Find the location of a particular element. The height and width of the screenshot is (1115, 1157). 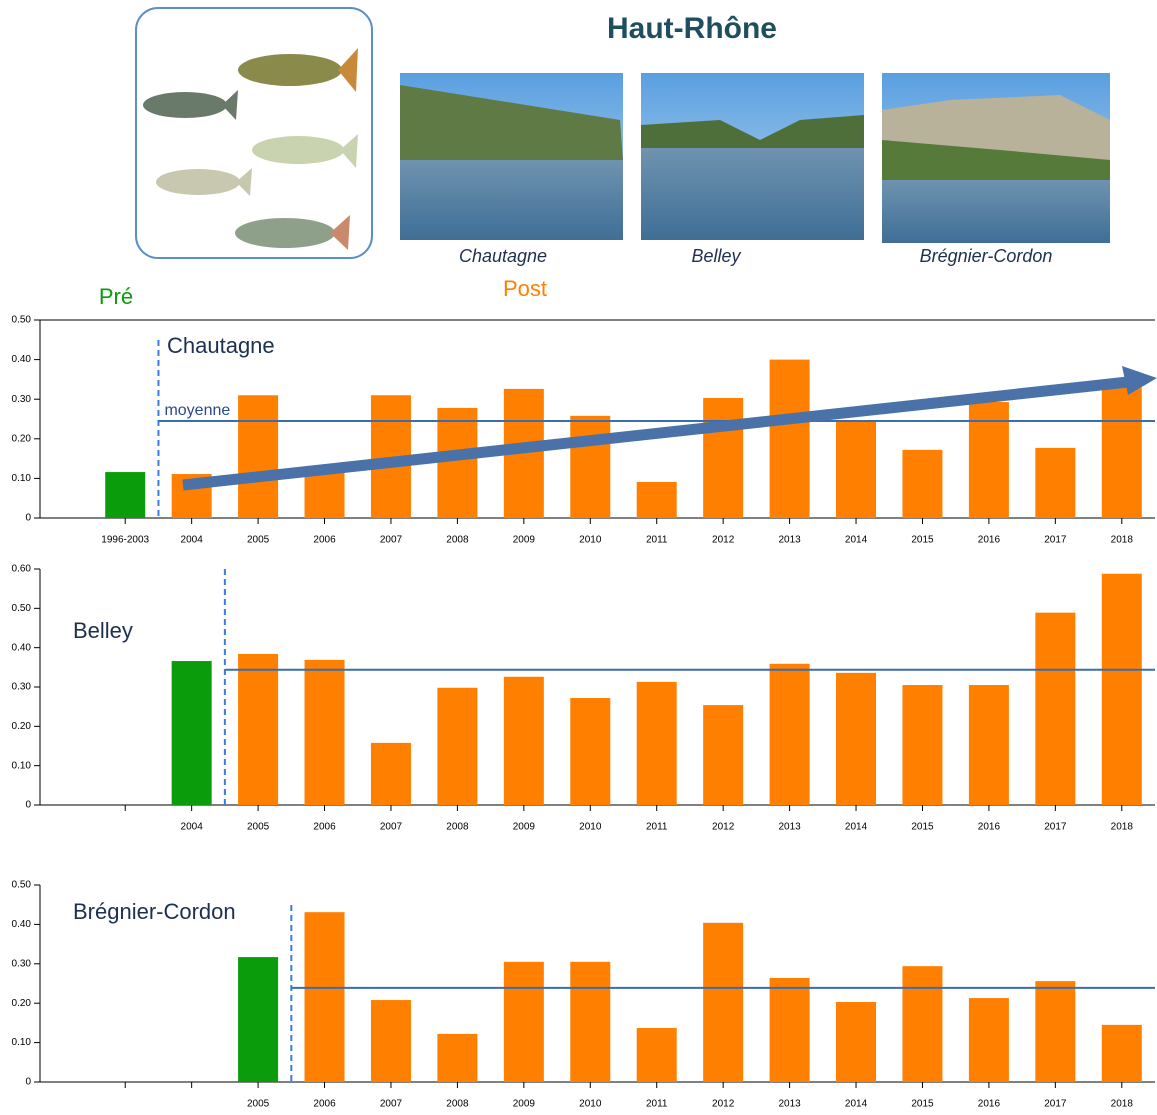

legend-entry: Post is located at coordinates (525, 288).